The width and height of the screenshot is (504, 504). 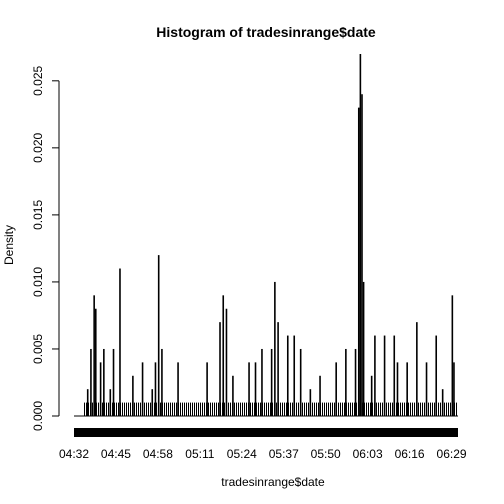 I want to click on y-tick-label: 0.010, so click(x=38, y=282).